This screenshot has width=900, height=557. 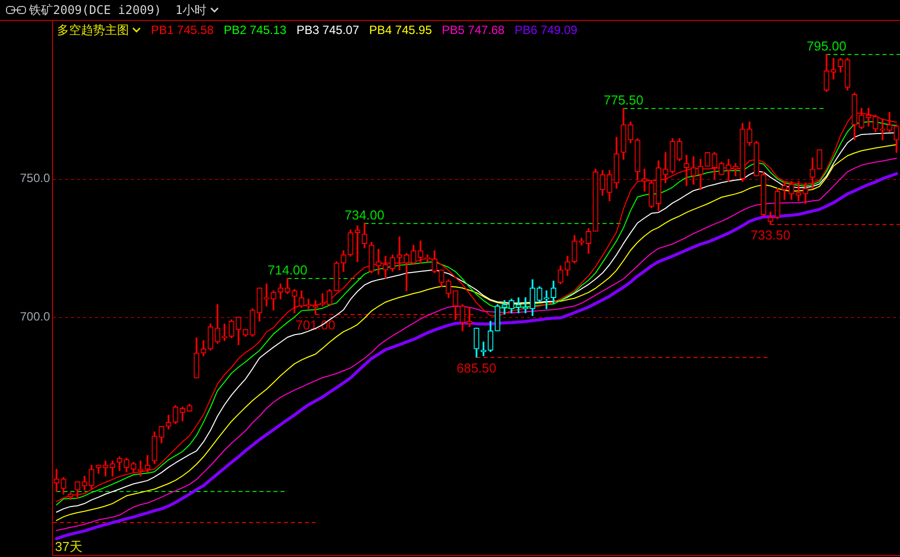 What do you see at coordinates (93, 30) in the screenshot?
I see `legend-title: 多空趋势主图` at bounding box center [93, 30].